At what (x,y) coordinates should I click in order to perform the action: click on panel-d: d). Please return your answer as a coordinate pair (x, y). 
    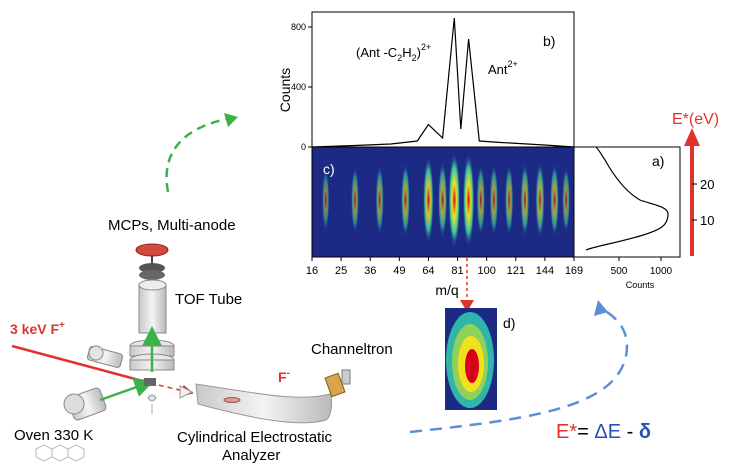
    Looking at the image, I should click on (480, 334).